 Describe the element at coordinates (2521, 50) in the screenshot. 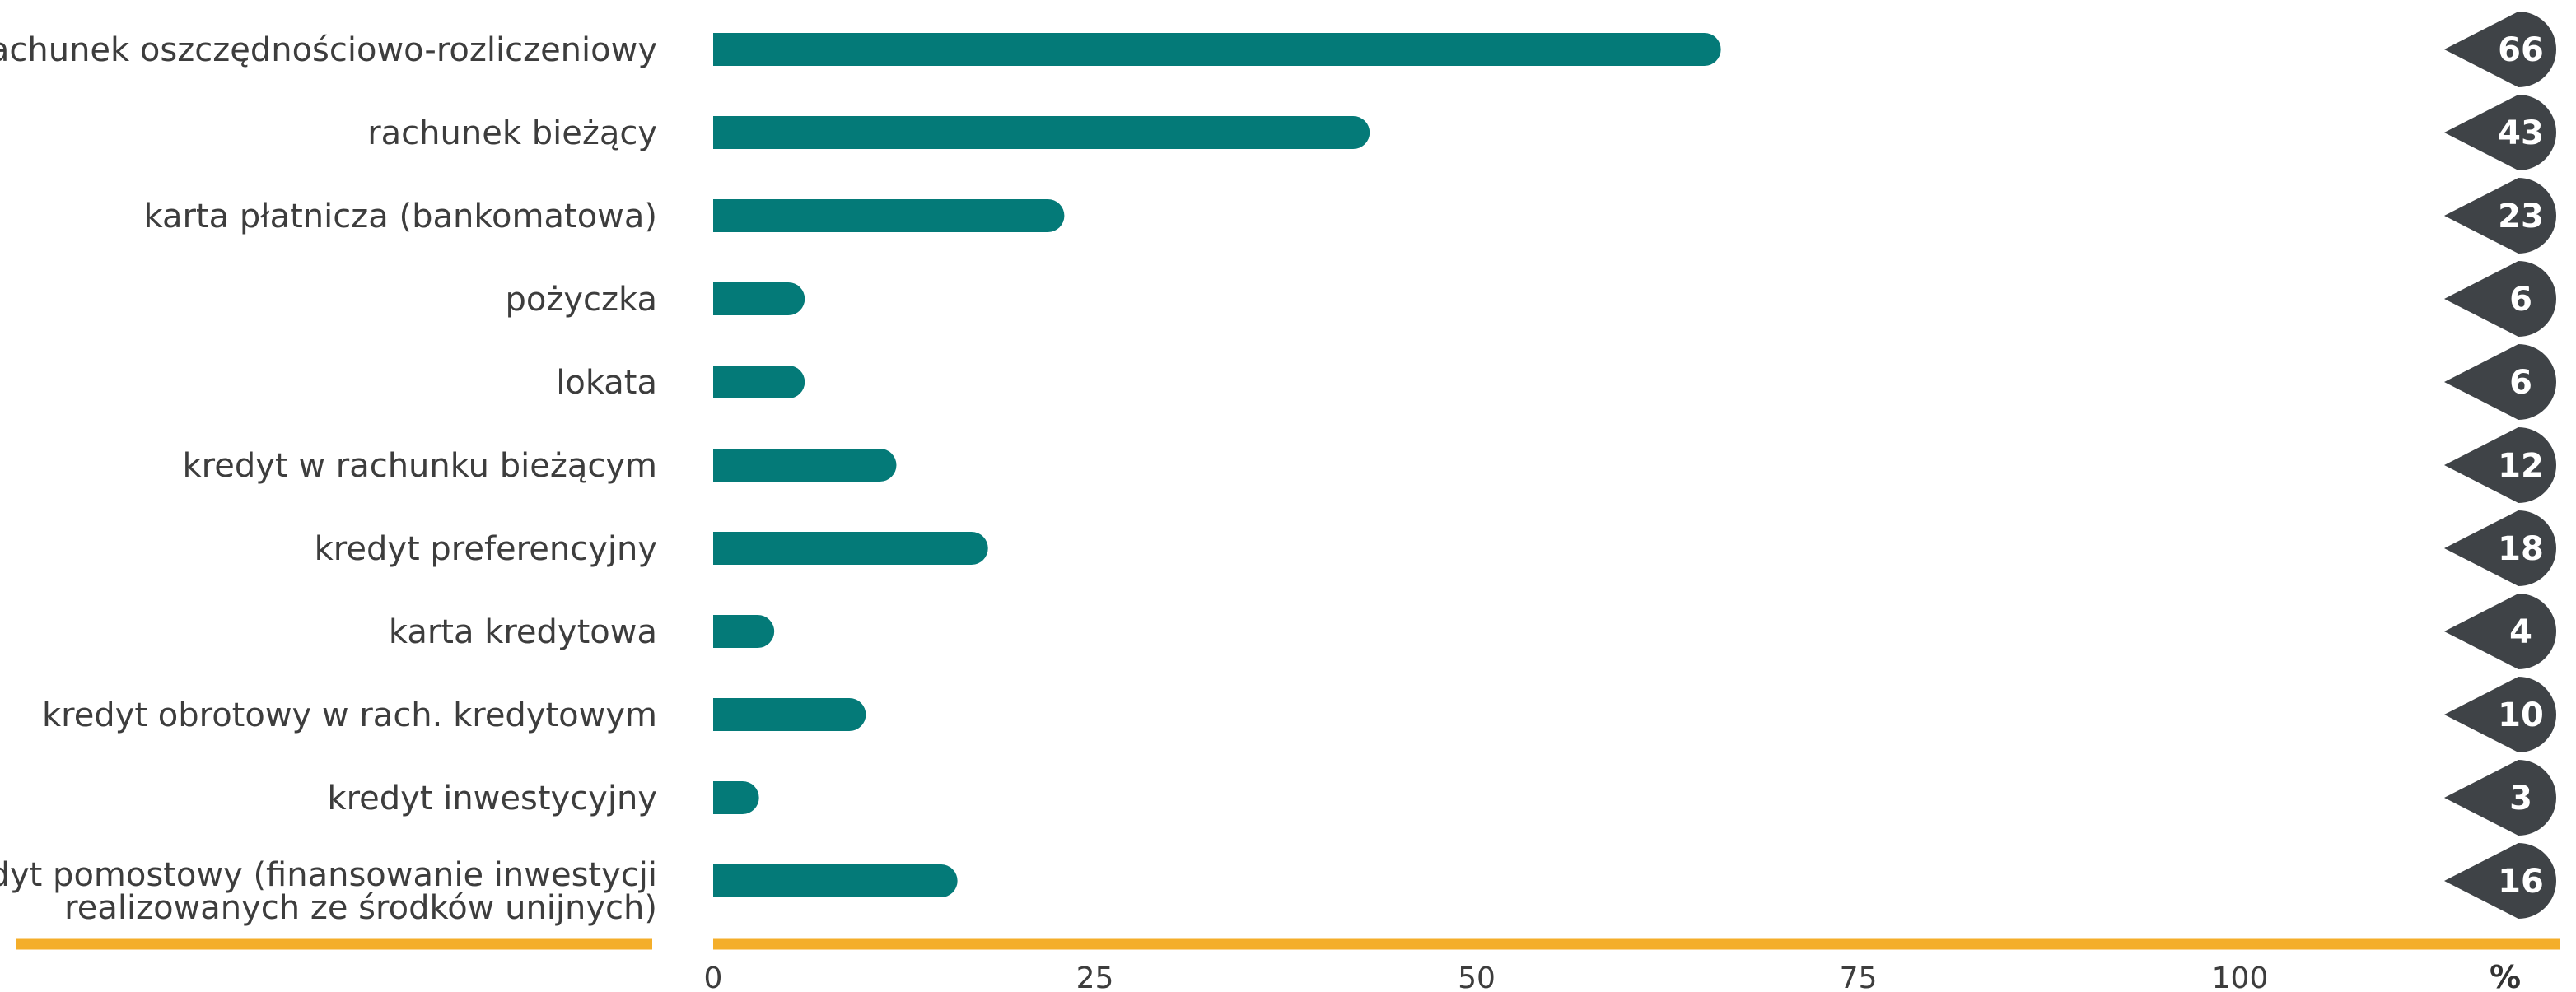

I see `data-label: 66` at that location.